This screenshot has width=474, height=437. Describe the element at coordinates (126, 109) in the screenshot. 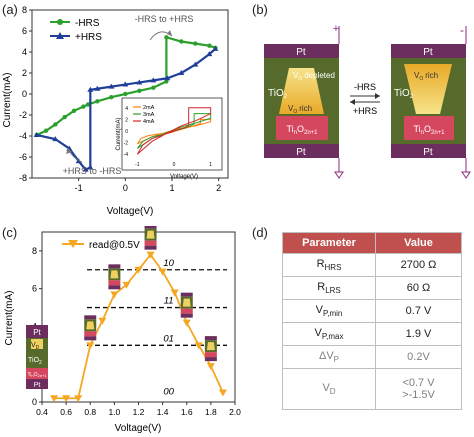

I see `inset-ytick-label: 4` at that location.